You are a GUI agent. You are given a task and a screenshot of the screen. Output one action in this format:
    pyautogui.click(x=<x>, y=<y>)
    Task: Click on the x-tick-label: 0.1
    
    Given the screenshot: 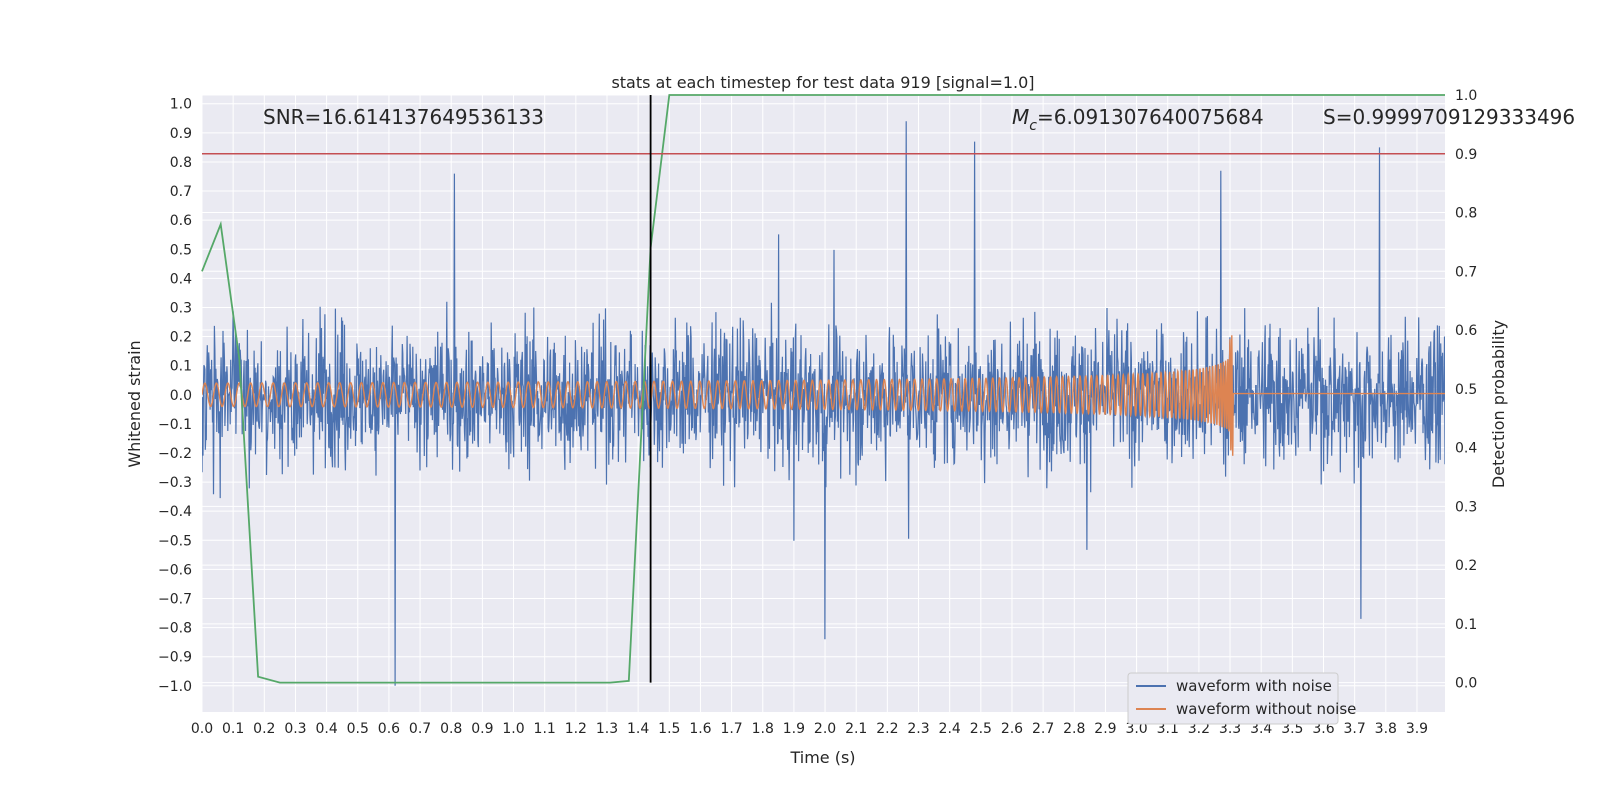 What is the action you would take?
    pyautogui.click(x=233, y=729)
    